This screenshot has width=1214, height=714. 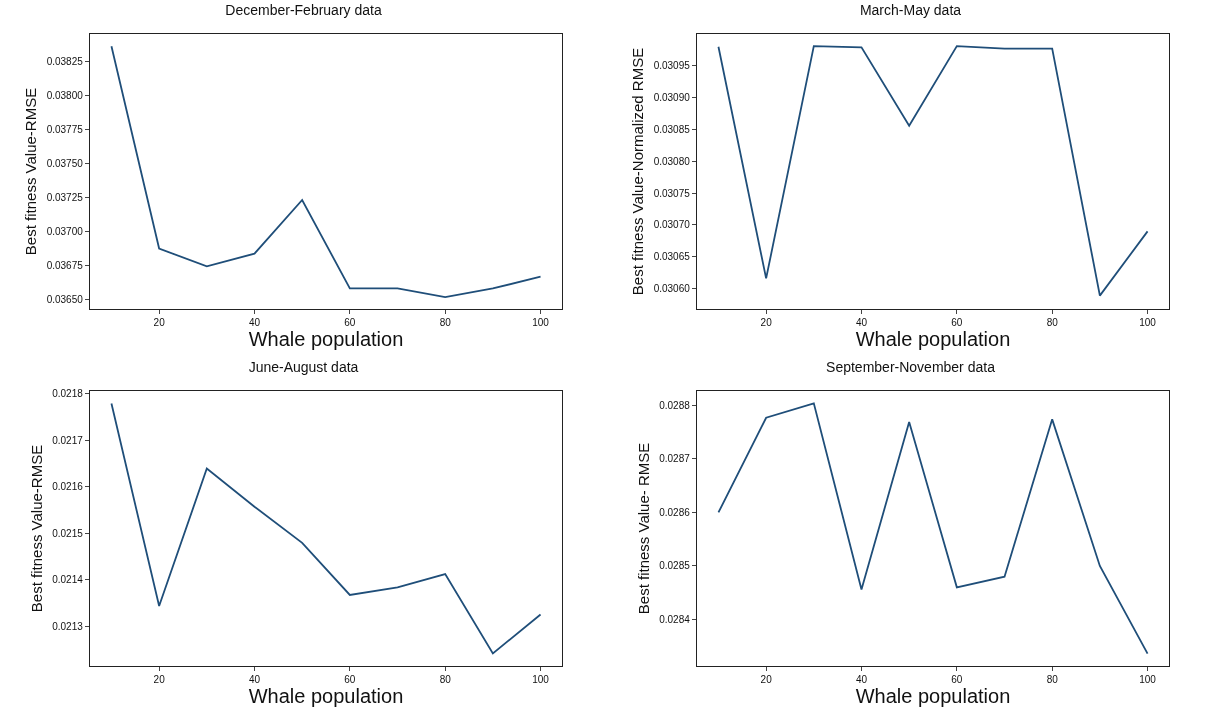 I want to click on y-axis-title: Best fitness Value-Normalized RMSE, so click(x=637, y=171).